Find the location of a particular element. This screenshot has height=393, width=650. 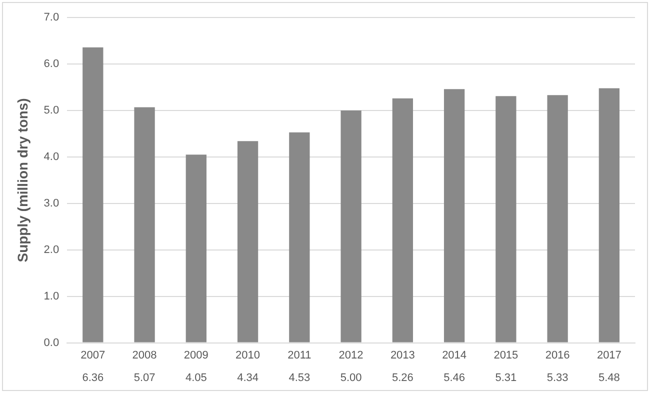

x-tick-label: 2012 is located at coordinates (351, 355).